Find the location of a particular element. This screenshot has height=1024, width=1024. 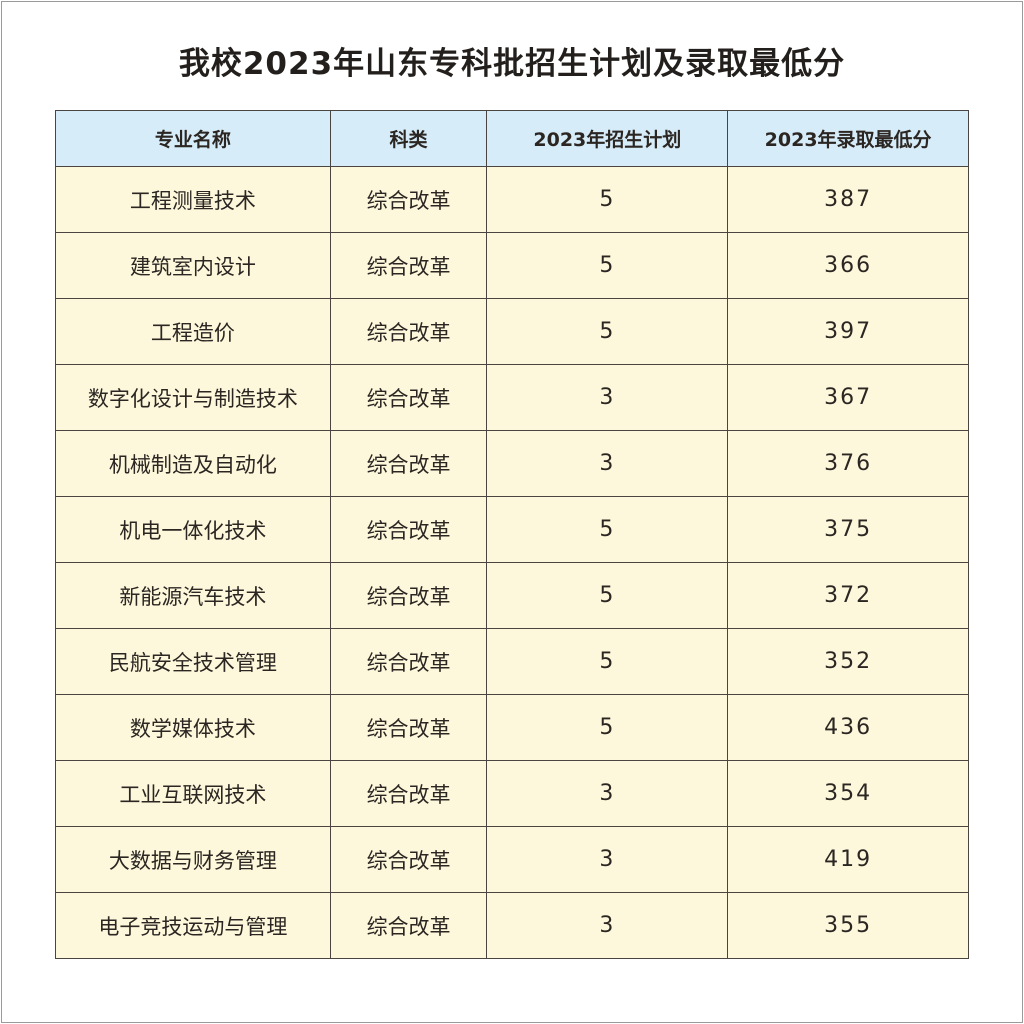

cell-major: 建筑室内设计 is located at coordinates (193, 265).